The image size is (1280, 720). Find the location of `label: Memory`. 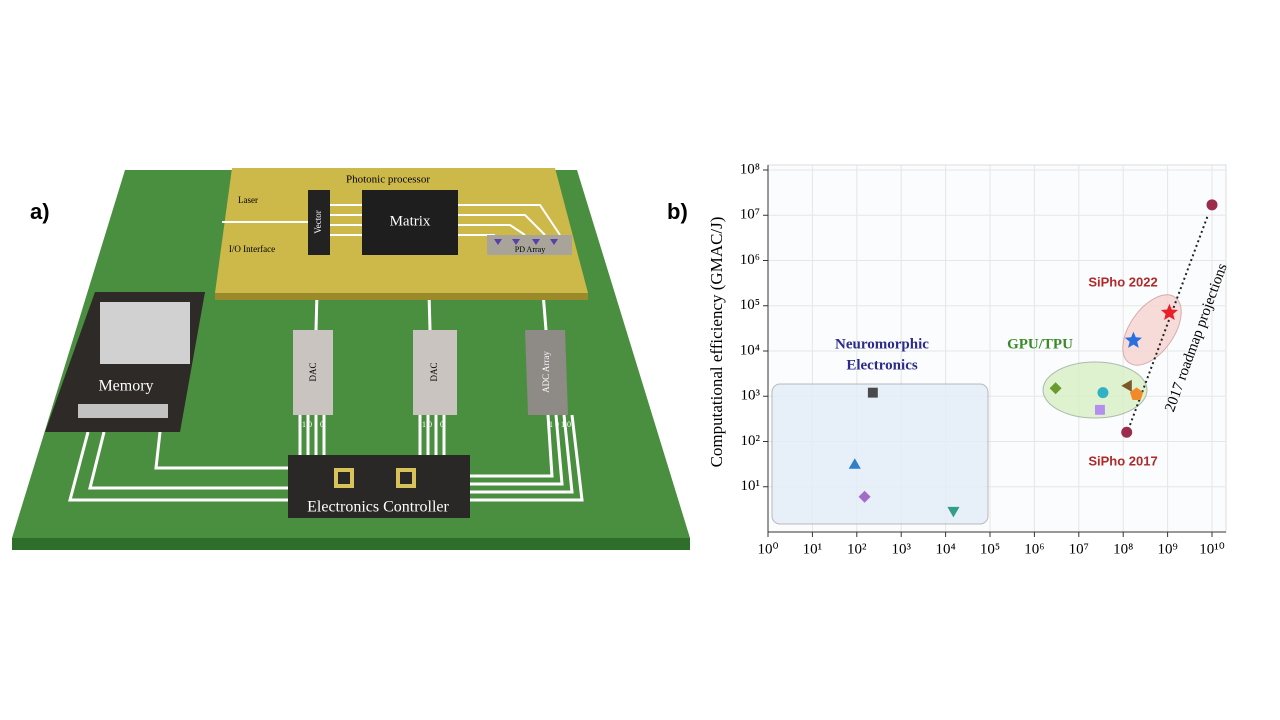

label: Memory is located at coordinates (125, 386).